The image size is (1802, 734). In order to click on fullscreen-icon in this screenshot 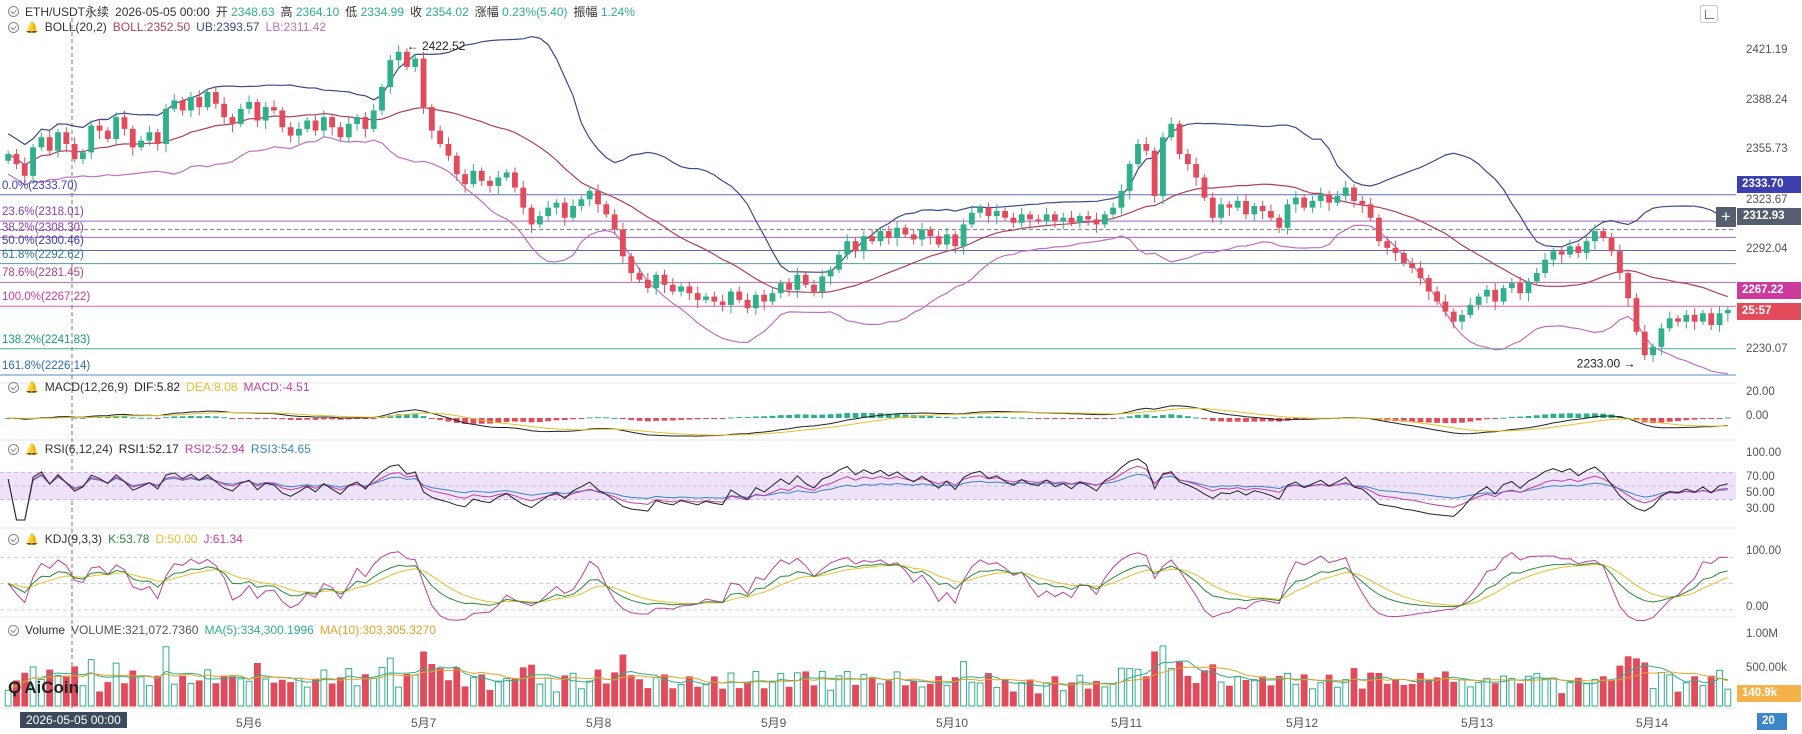, I will do `click(1709, 14)`.